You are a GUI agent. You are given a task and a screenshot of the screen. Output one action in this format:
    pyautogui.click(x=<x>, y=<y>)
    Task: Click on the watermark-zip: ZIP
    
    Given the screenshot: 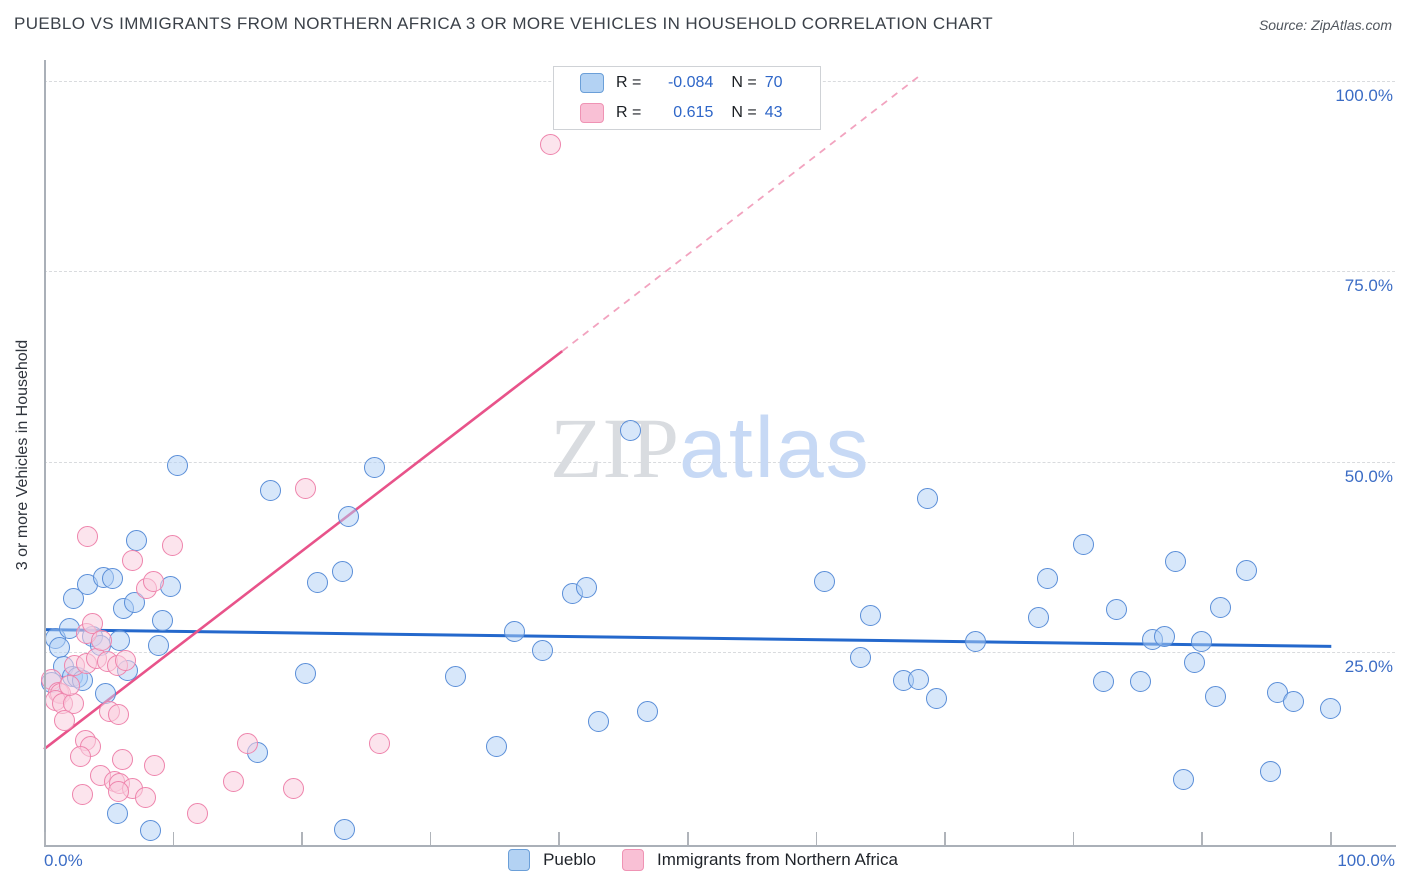 What is the action you would take?
    pyautogui.click(x=614, y=448)
    